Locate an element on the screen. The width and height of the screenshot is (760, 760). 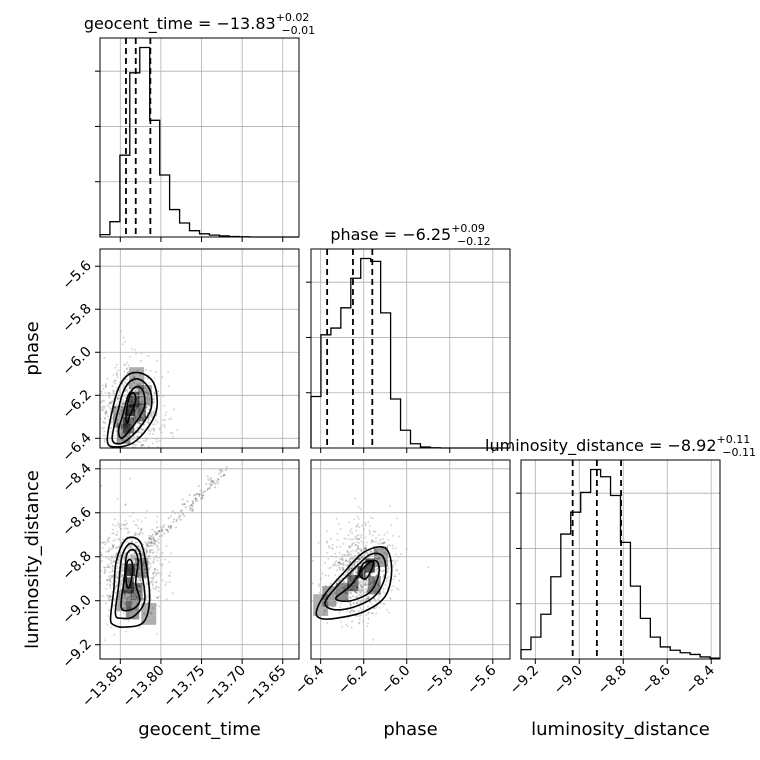
histogram-phase is located at coordinates (410, 353).